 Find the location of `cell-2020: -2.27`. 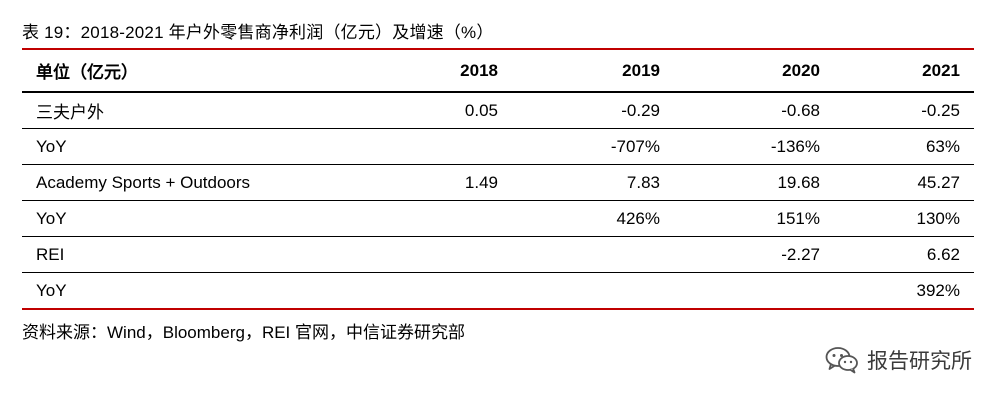

cell-2020: -2.27 is located at coordinates (800, 254).